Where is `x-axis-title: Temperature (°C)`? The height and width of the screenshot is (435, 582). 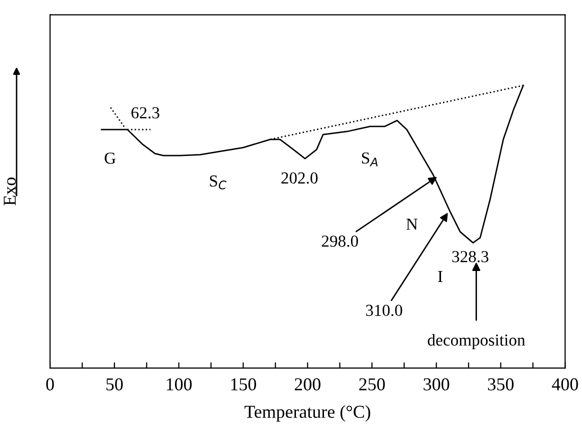 x-axis-title: Temperature (°C) is located at coordinates (307, 413).